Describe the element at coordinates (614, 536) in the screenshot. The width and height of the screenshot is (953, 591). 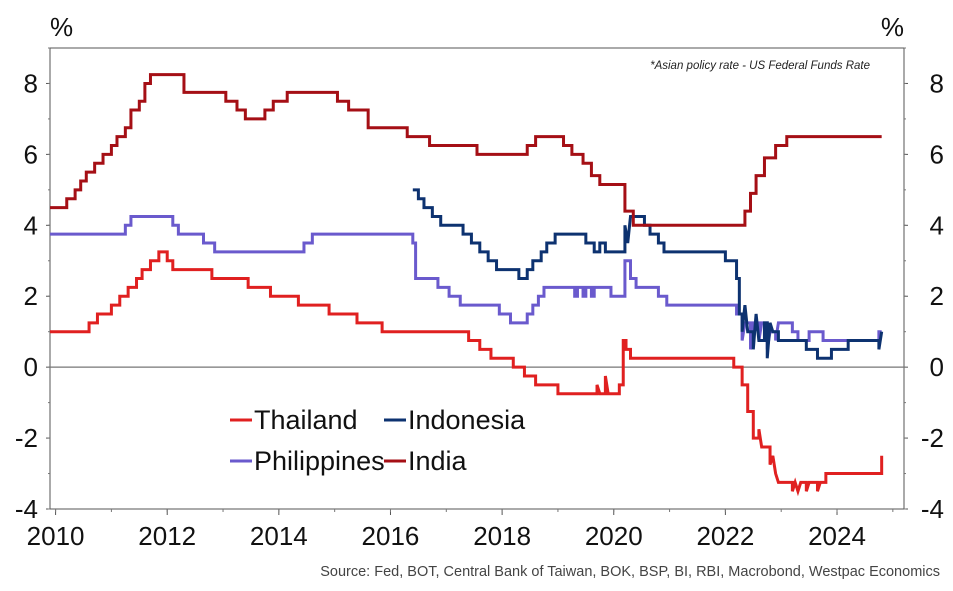
I see `x-tick-label: 2020` at that location.